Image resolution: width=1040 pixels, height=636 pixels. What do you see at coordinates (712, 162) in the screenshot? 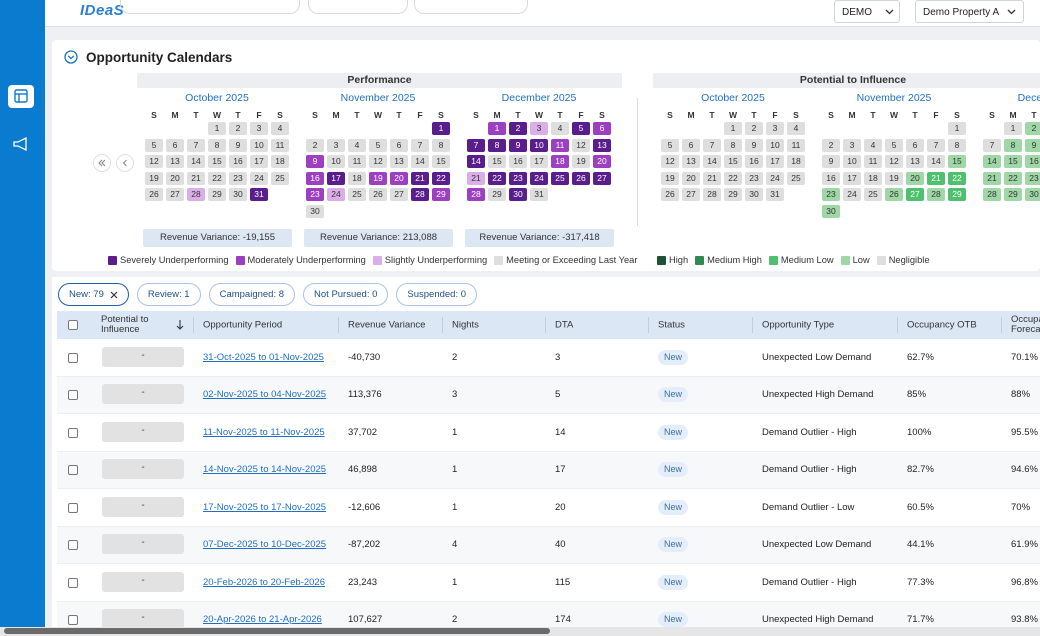
I see `day-cell: 14` at bounding box center [712, 162].